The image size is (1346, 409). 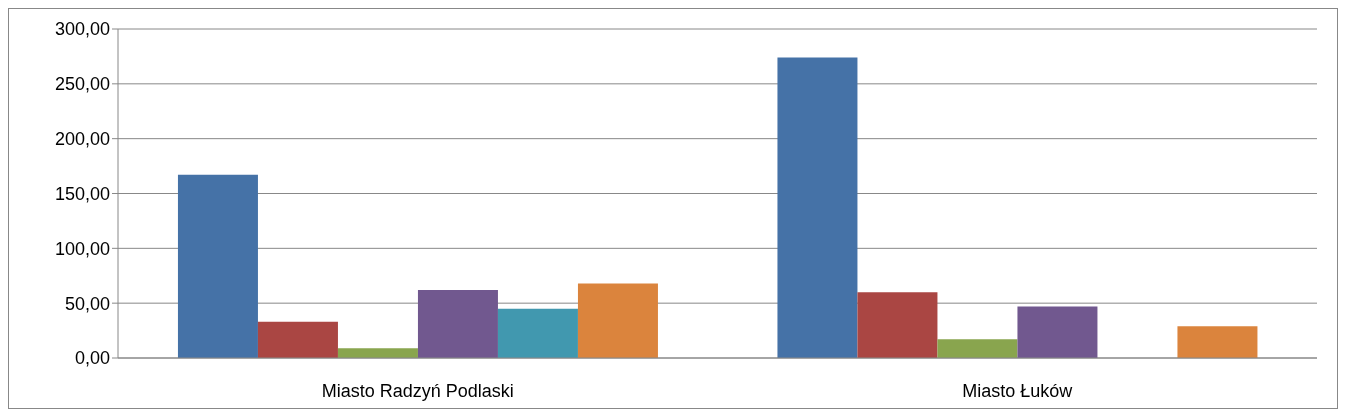 I want to click on y-tick-label: 100,00, so click(x=82, y=248).